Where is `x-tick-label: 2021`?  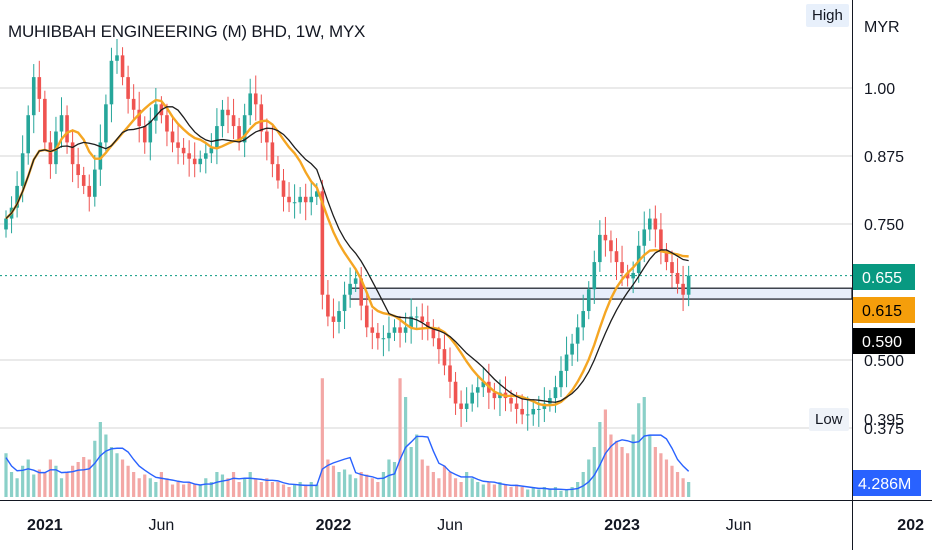 x-tick-label: 2021 is located at coordinates (45, 525).